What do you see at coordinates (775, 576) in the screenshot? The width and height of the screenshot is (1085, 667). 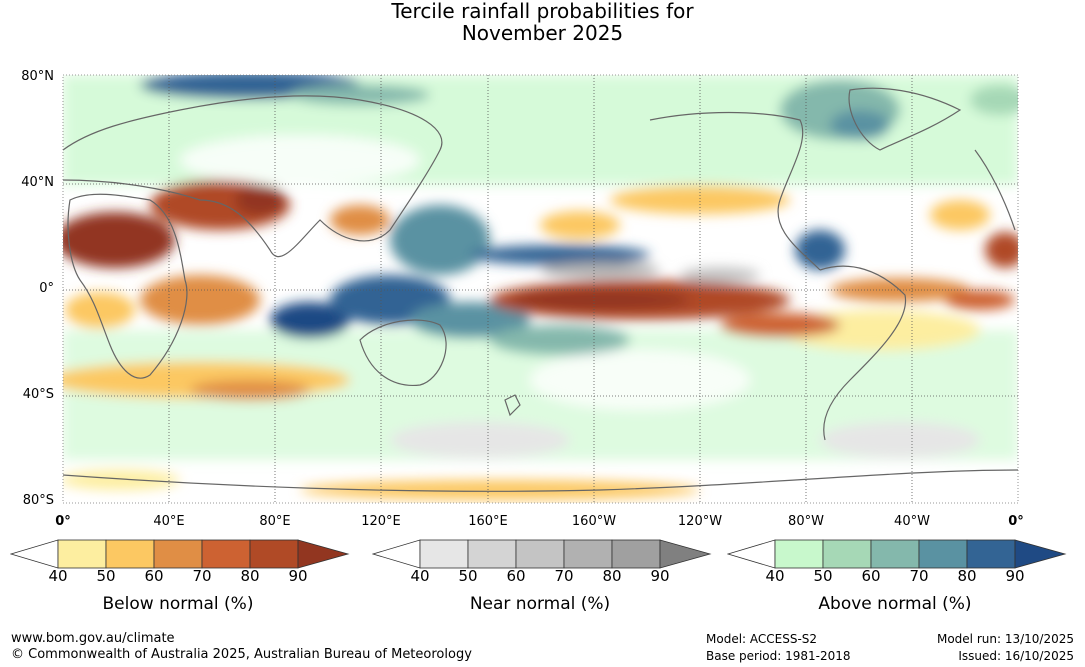 I see `legend-above-tick: 40` at bounding box center [775, 576].